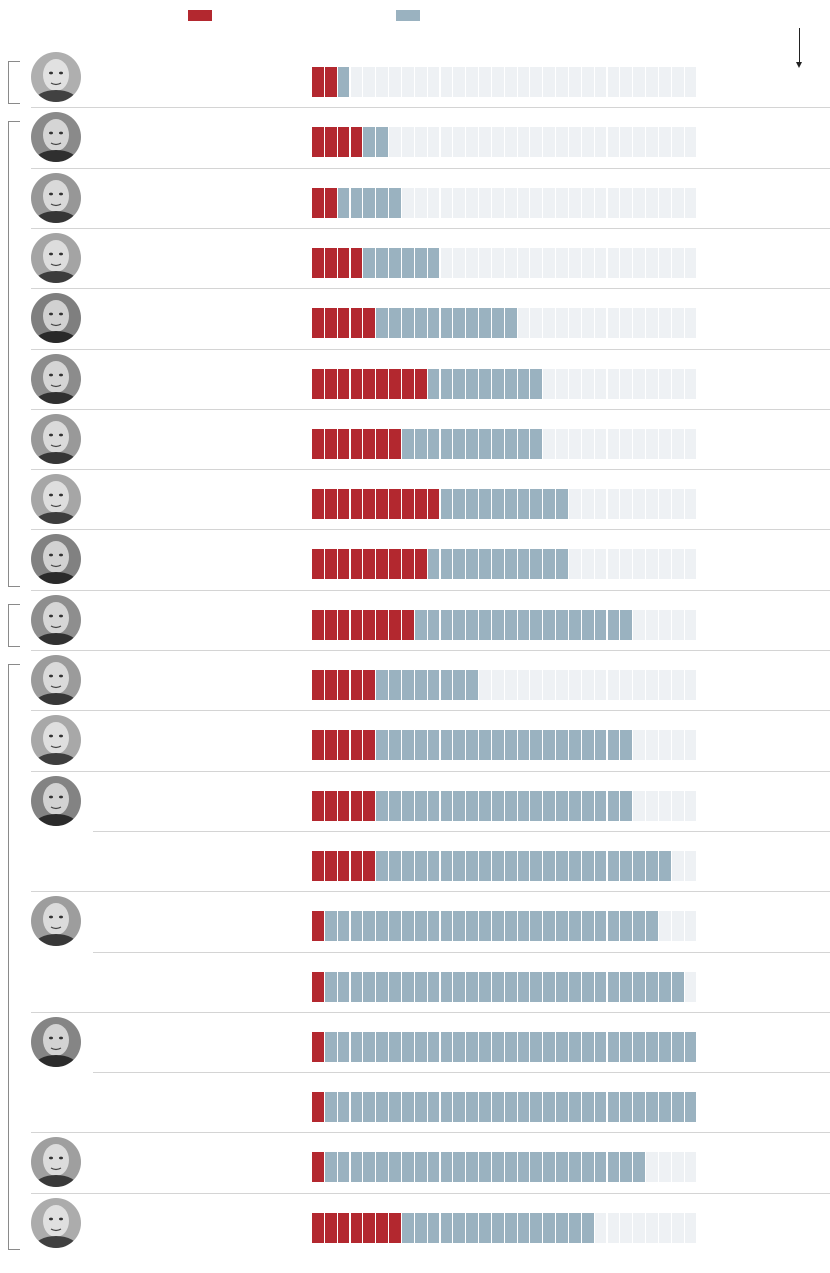  What do you see at coordinates (200, 15) in the screenshot?
I see `legend-swatch-red` at bounding box center [200, 15].